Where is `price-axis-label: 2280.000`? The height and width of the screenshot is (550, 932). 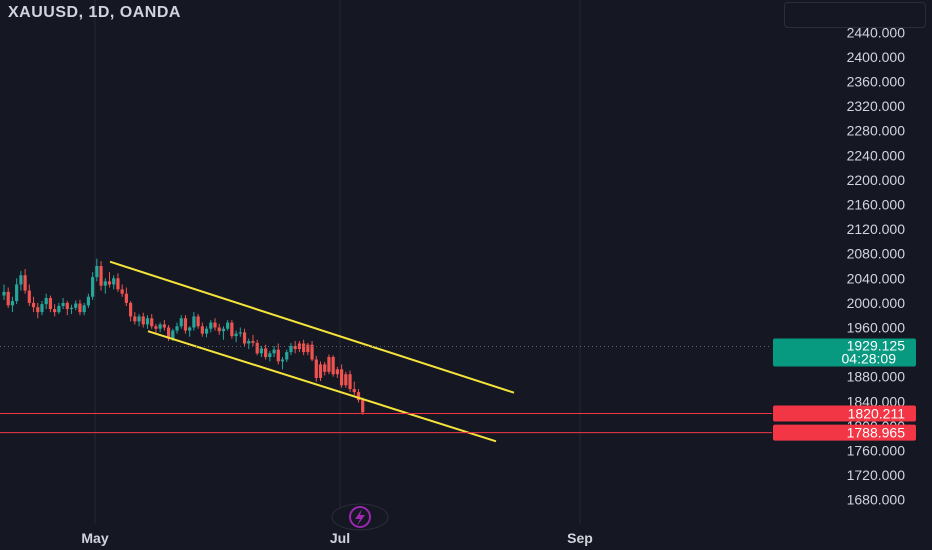
price-axis-label: 2280.000 is located at coordinates (876, 131).